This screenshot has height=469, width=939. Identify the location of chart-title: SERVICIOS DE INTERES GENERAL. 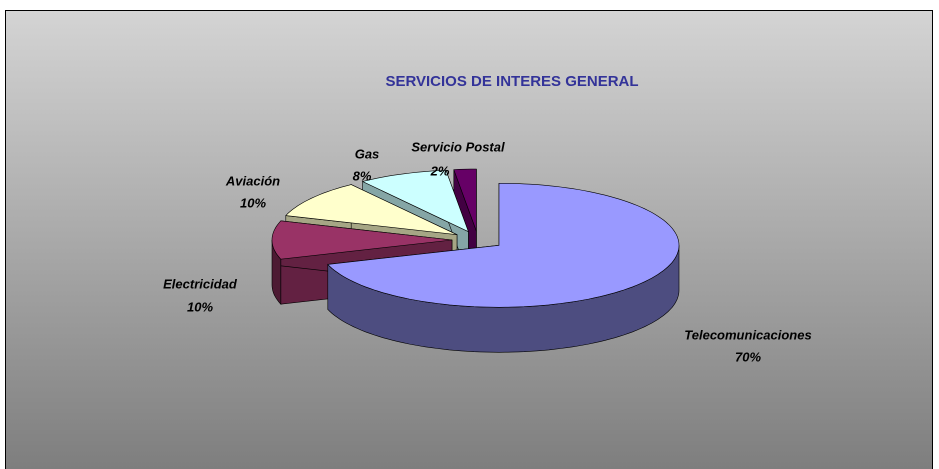
(511, 81).